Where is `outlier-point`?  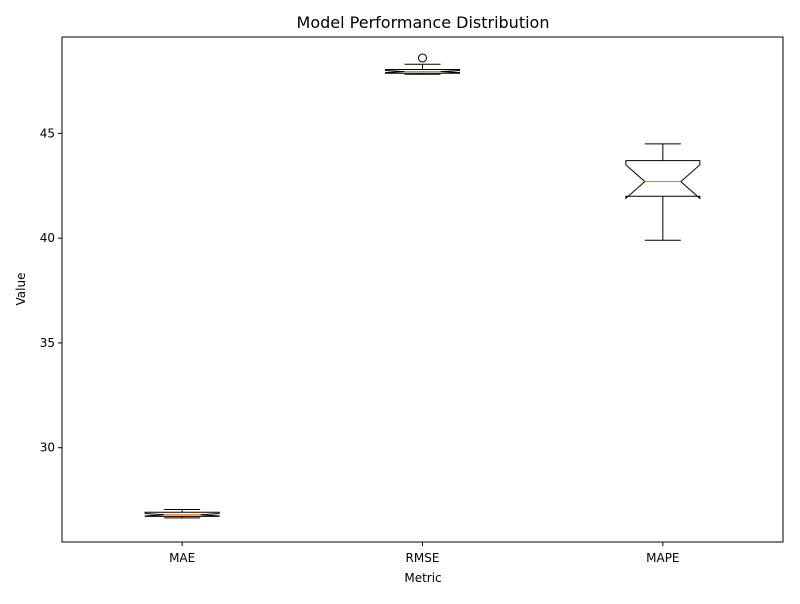
outlier-point is located at coordinates (422, 58).